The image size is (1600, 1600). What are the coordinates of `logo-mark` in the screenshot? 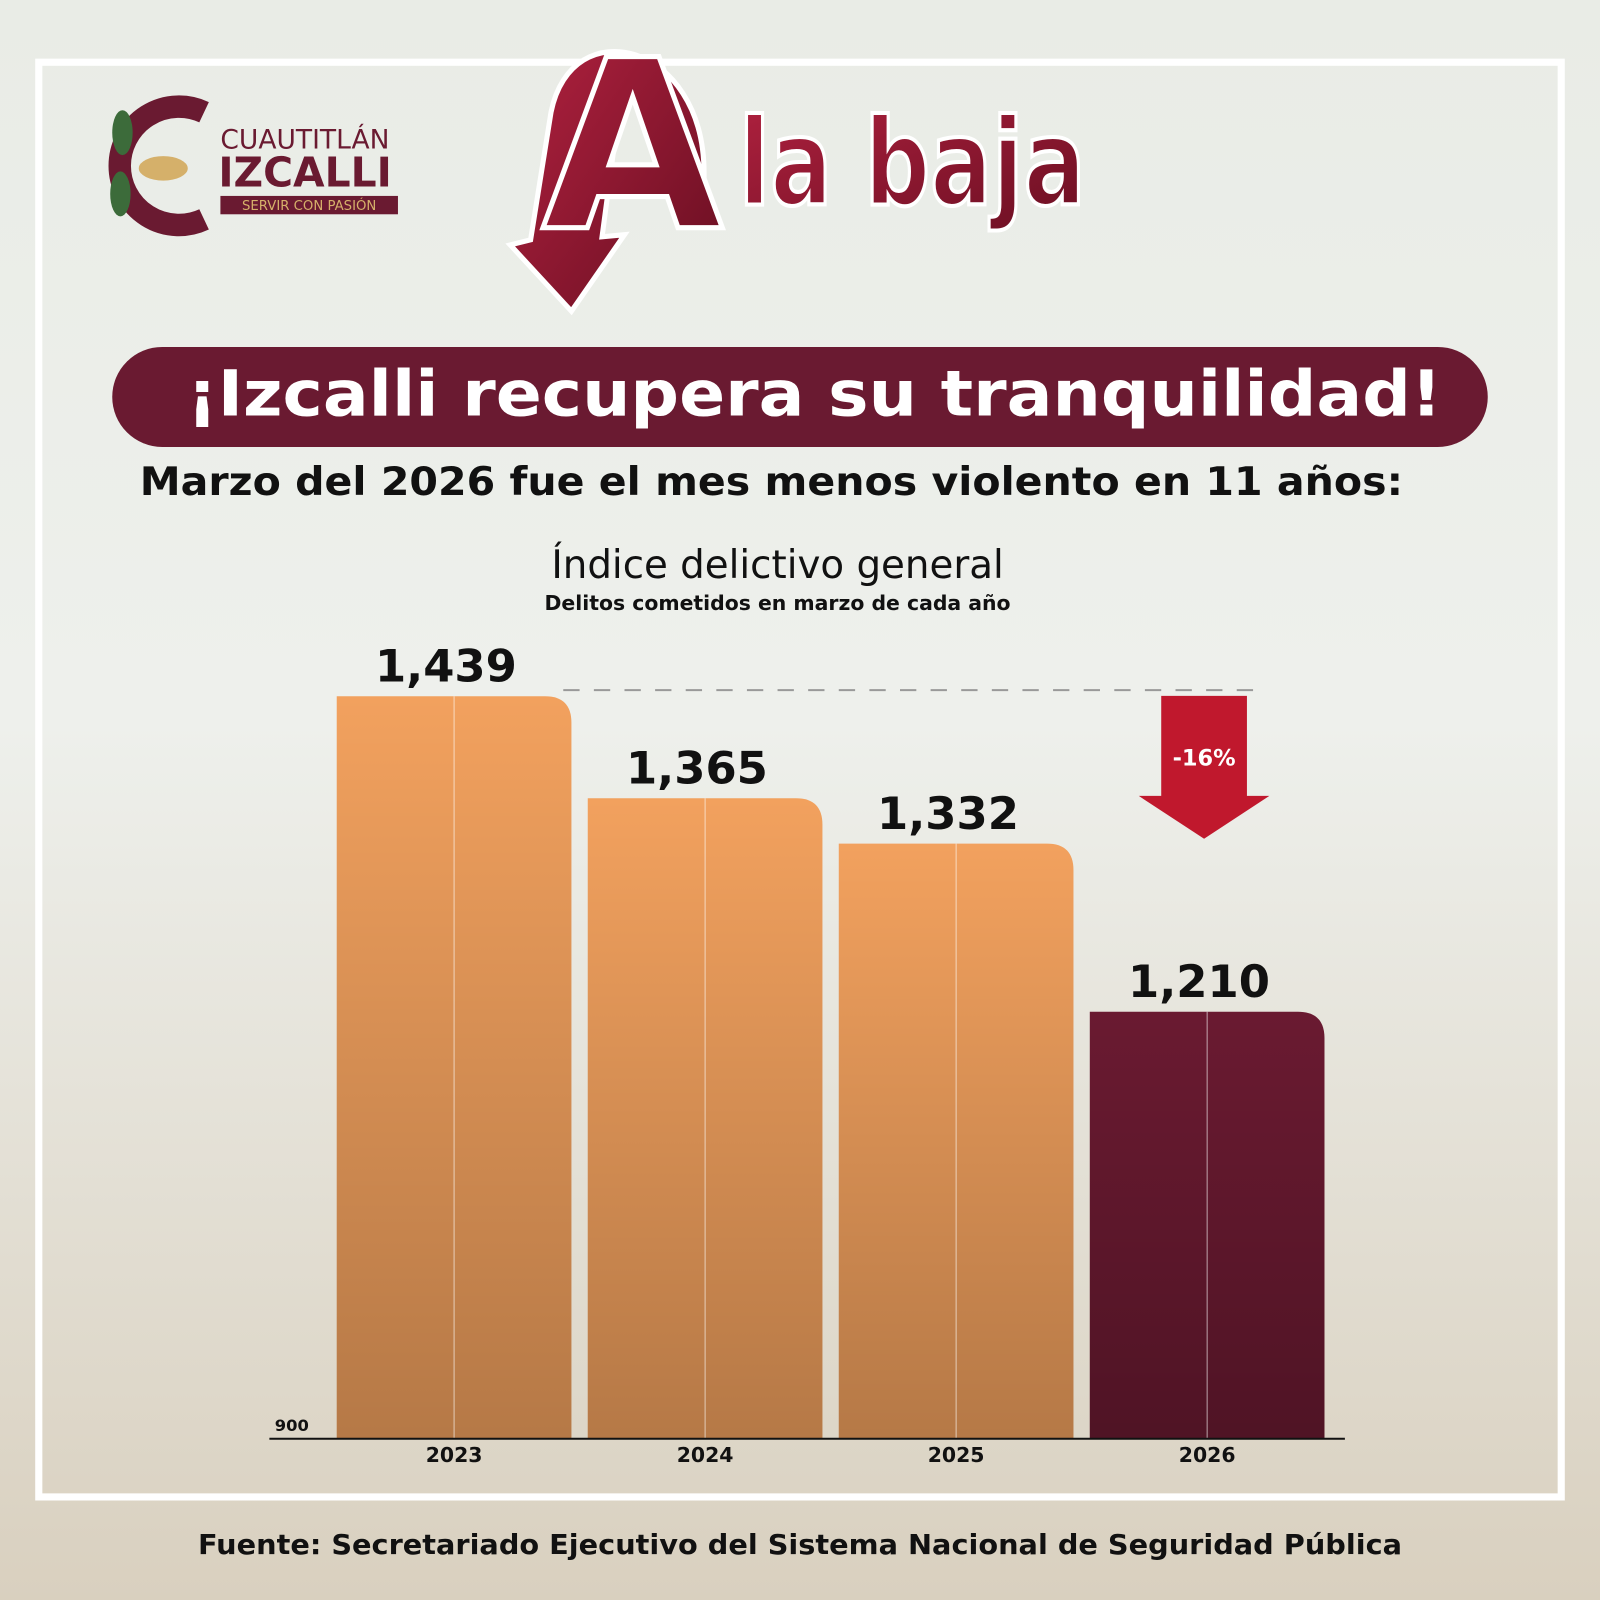 It's located at (158, 166).